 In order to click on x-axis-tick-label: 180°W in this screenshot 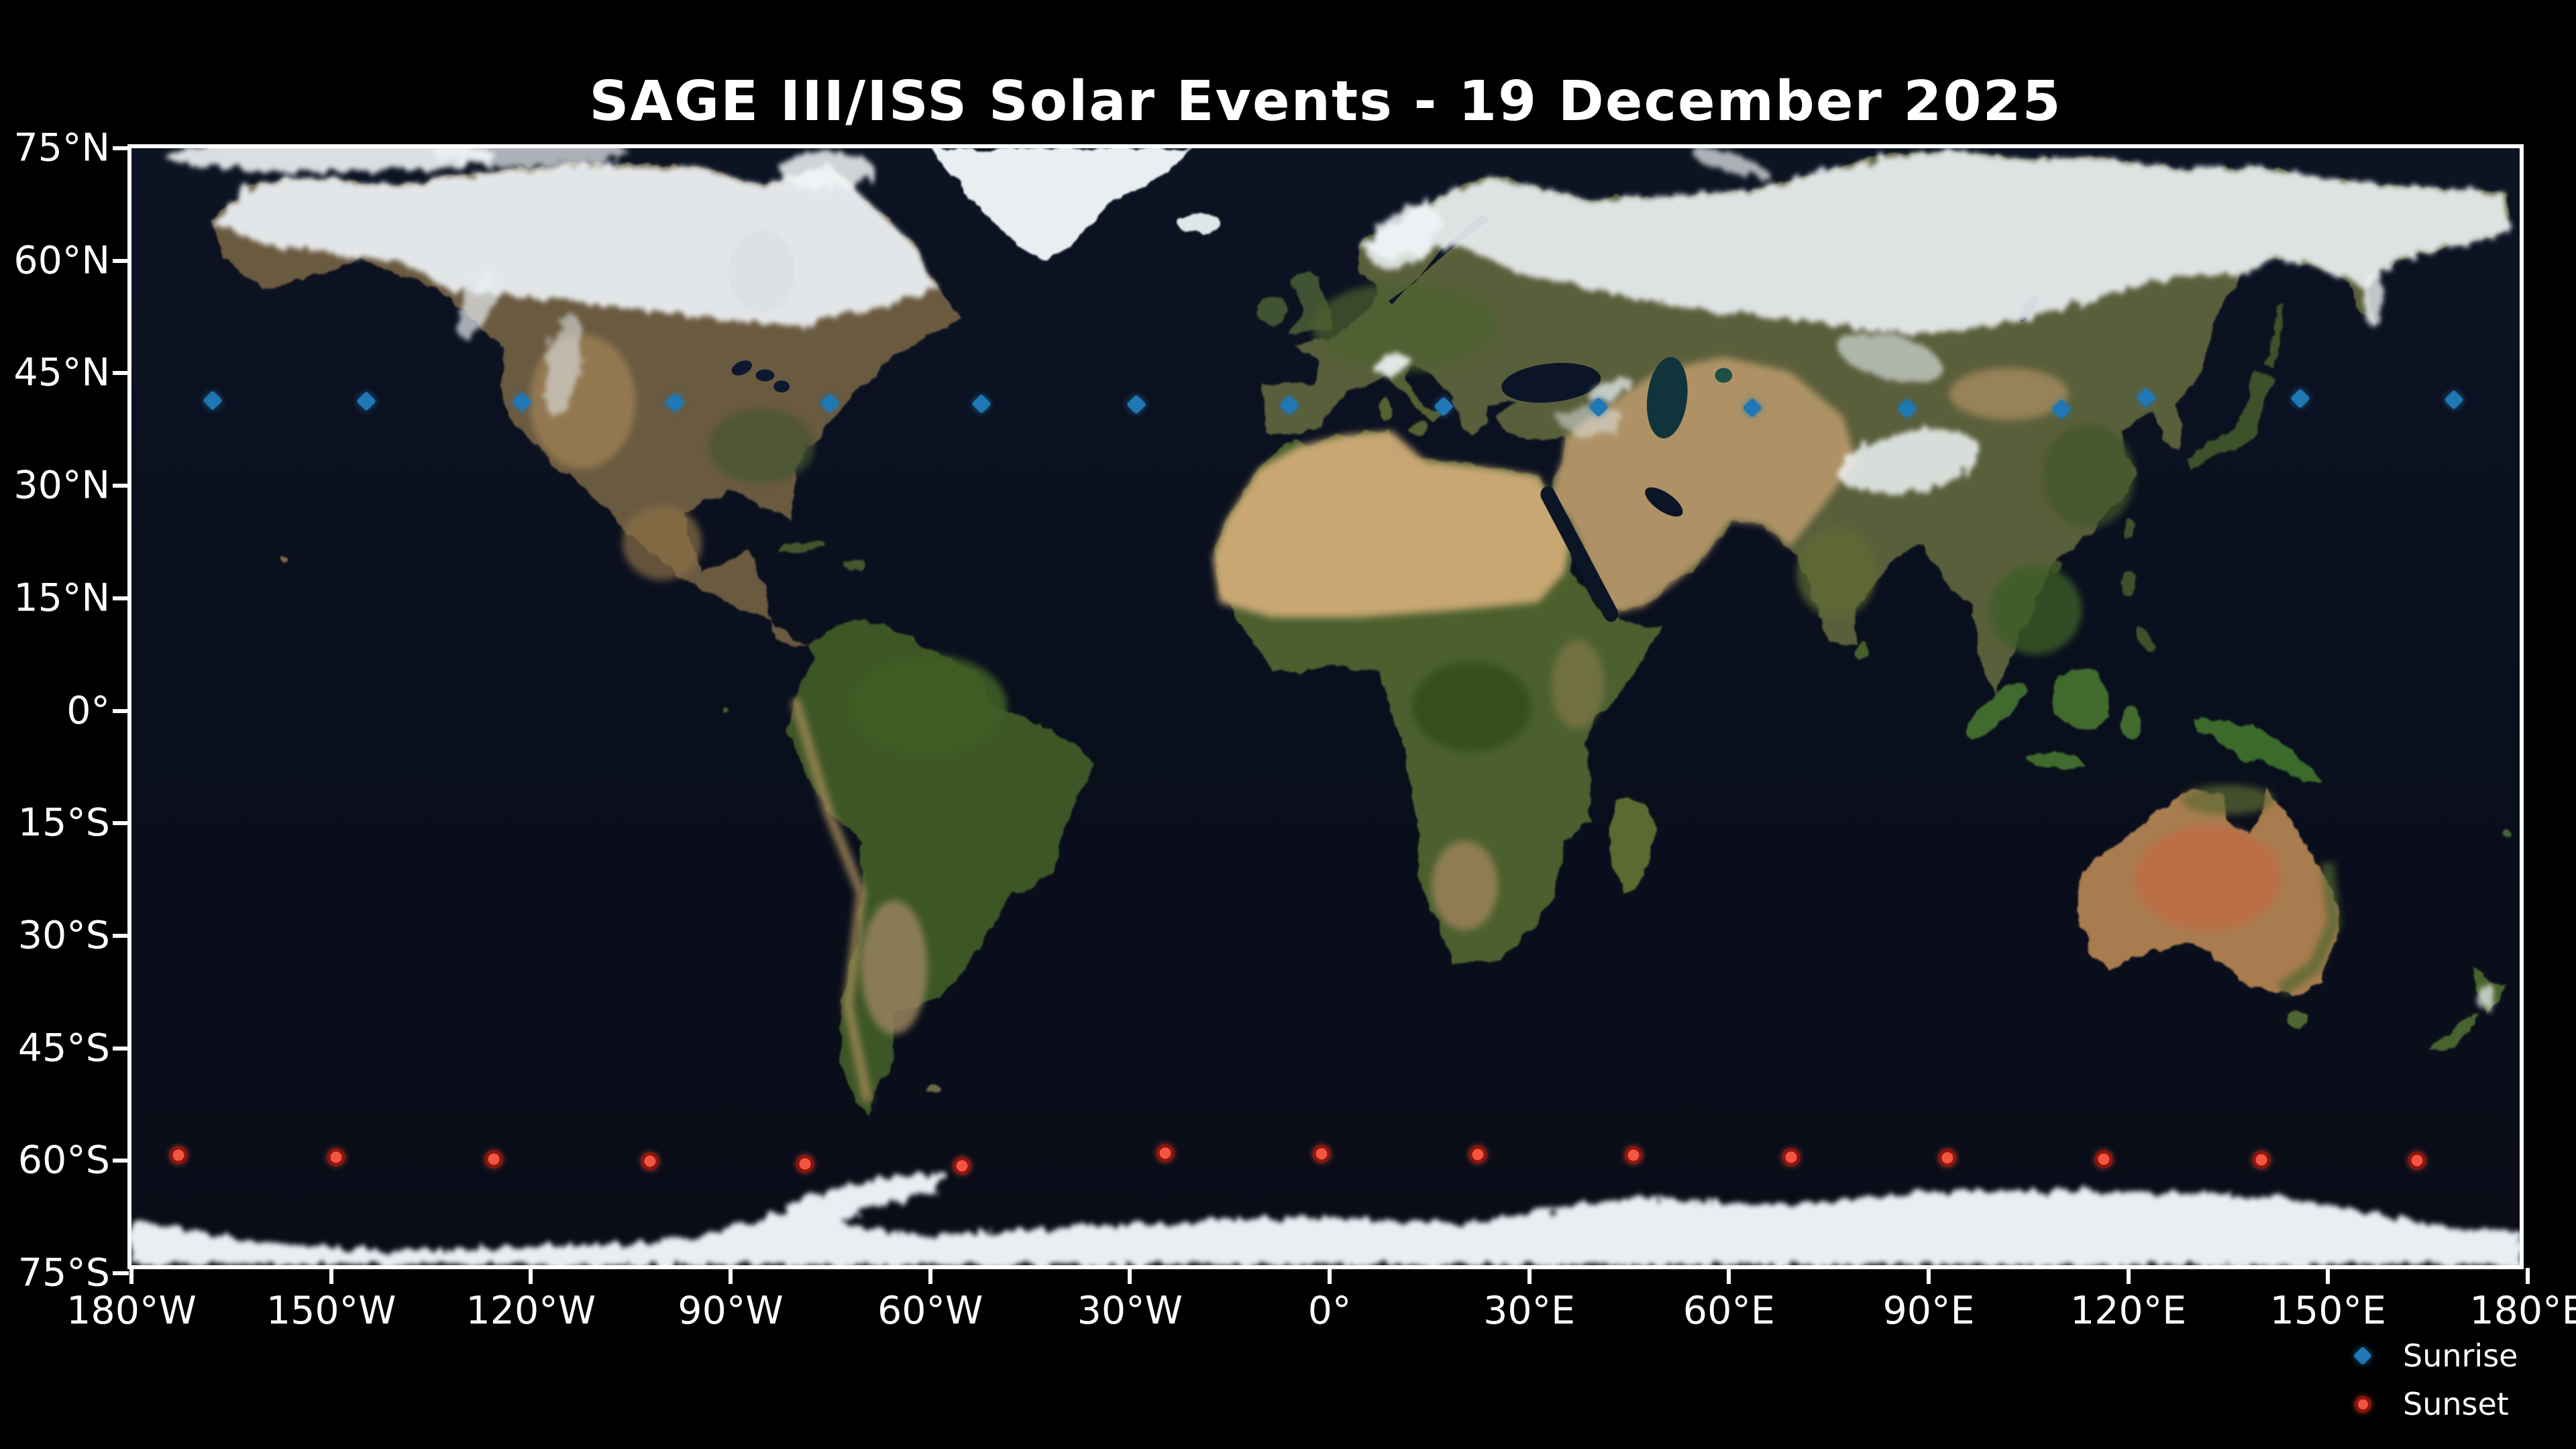, I will do `click(131, 1311)`.